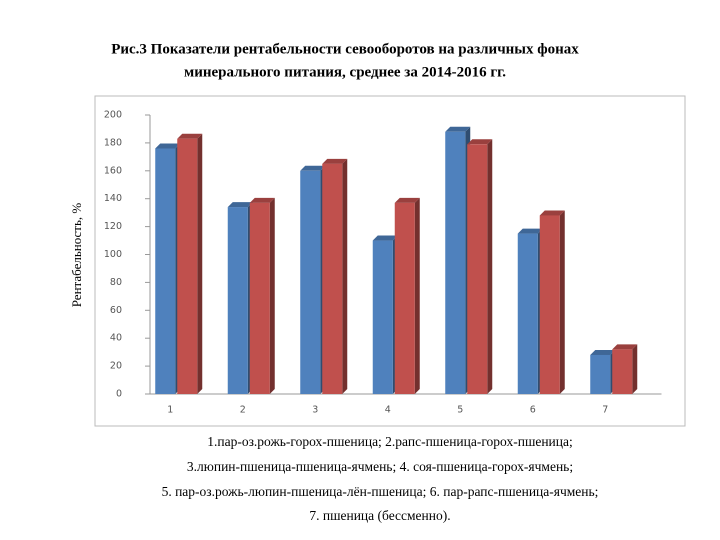 This screenshot has height=540, width=720. Describe the element at coordinates (243, 410) in the screenshot. I see `x-tick-label: 2` at that location.